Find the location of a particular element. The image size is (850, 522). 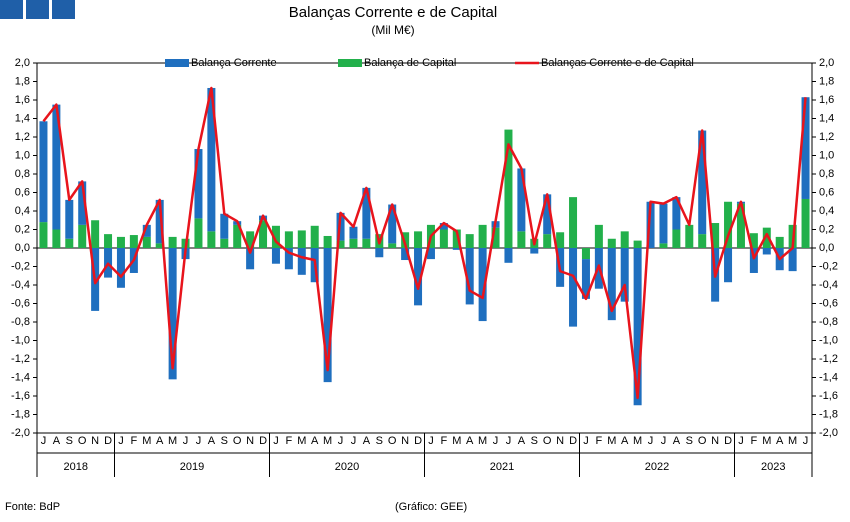

legend-label: Balança de Capital is located at coordinates (410, 63).